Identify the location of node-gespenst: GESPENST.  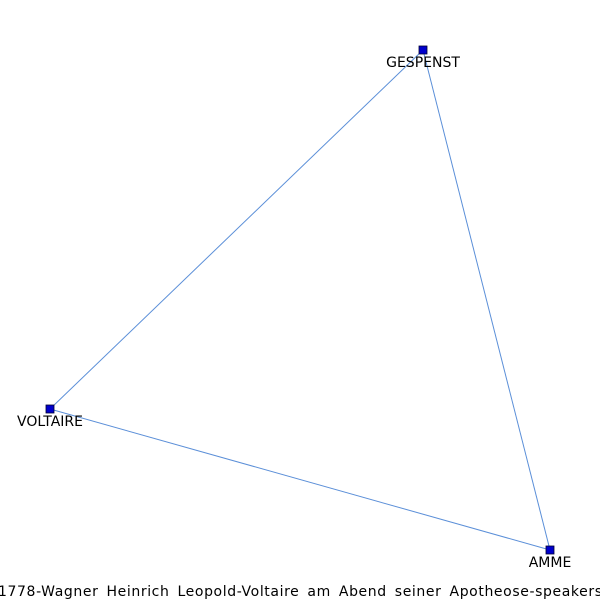
(423, 58).